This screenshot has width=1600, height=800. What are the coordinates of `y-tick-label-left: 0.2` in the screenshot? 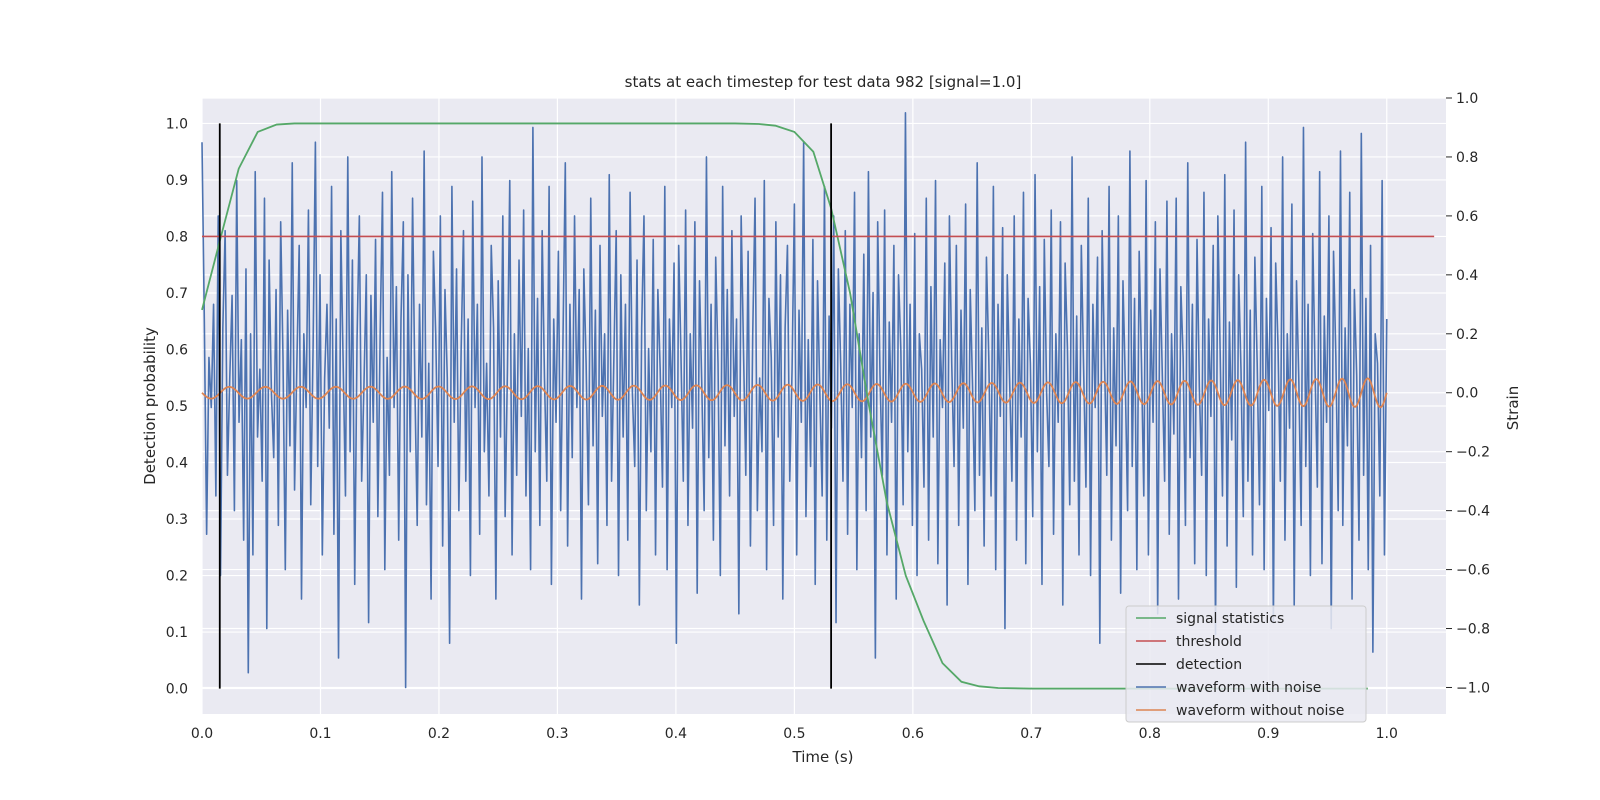 It's located at (177, 577).